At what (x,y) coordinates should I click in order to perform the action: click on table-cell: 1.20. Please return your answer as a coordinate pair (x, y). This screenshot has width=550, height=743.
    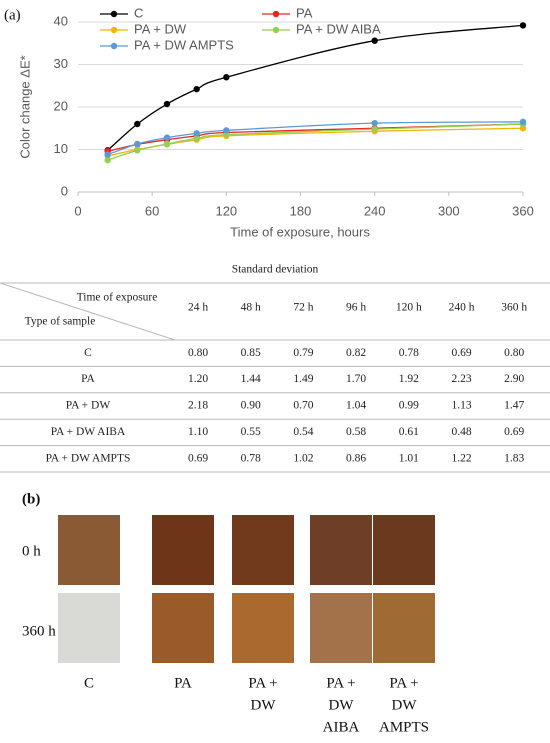
    Looking at the image, I should click on (198, 379).